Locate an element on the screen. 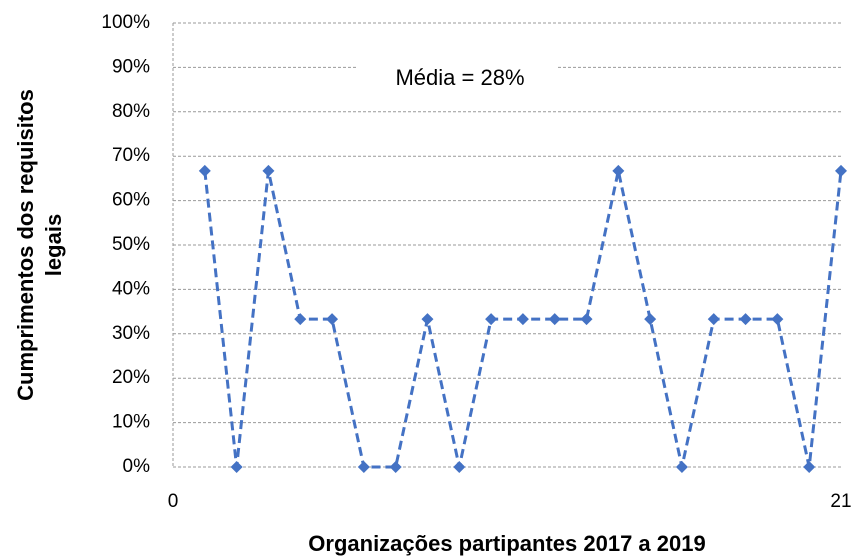  y-axis-title-line: Cumprimentos dos requisitos is located at coordinates (25, 245).